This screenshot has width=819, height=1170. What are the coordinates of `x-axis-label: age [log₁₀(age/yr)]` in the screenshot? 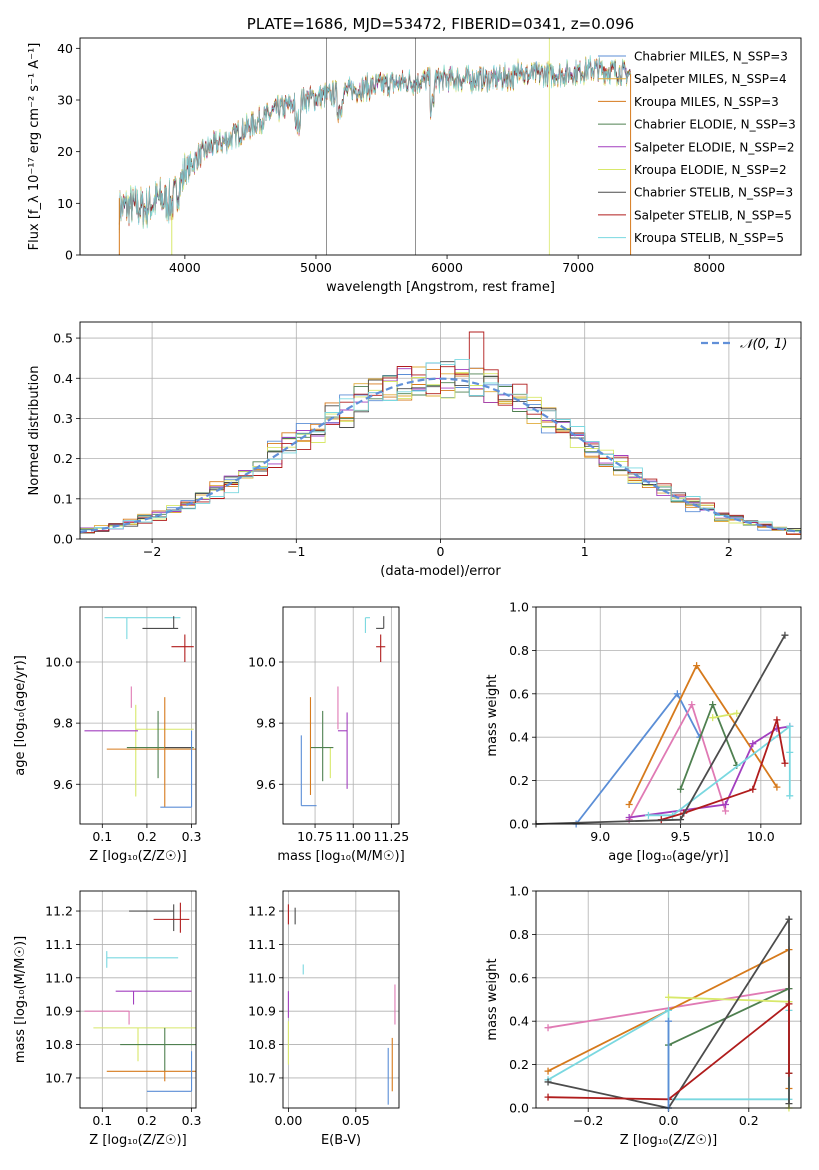 It's located at (668, 856).